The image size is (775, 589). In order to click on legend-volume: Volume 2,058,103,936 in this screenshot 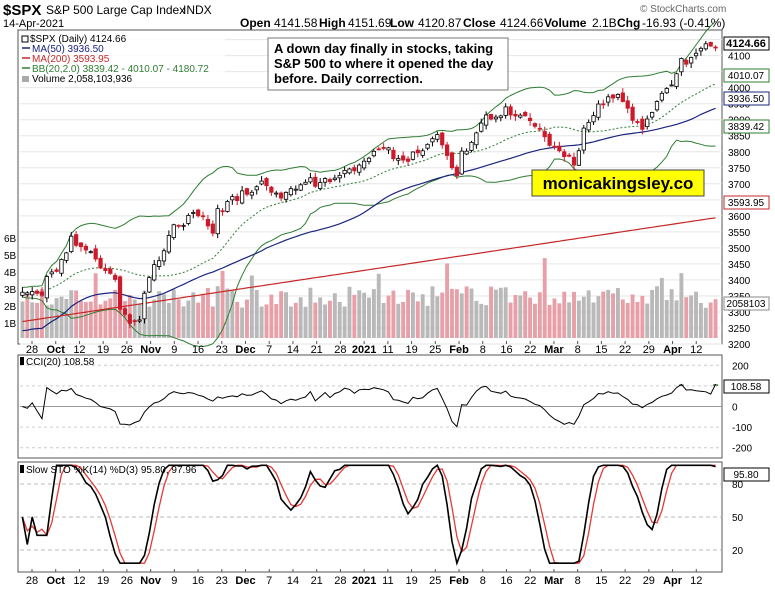, I will do `click(82, 79)`.